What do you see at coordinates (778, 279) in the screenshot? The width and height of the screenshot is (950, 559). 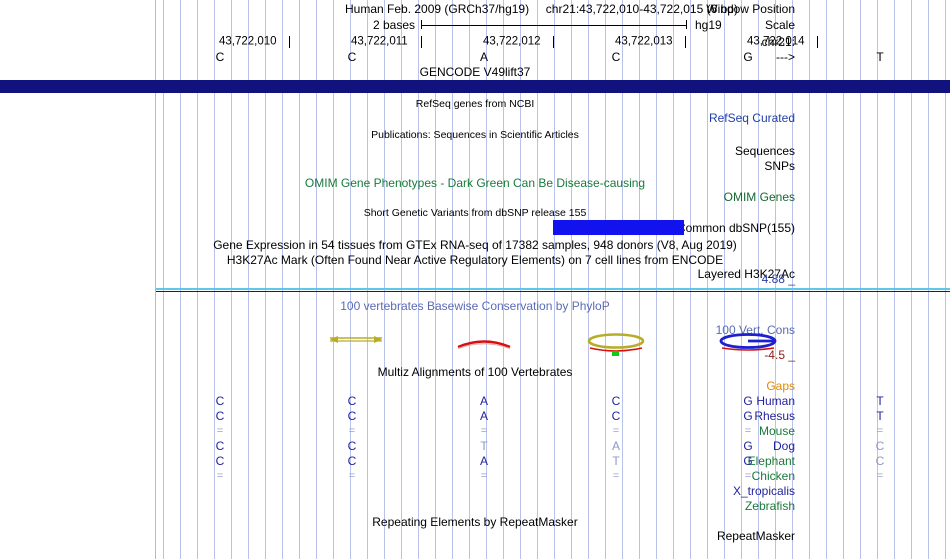 I see `conservation-max-value: 4.88 _` at bounding box center [778, 279].